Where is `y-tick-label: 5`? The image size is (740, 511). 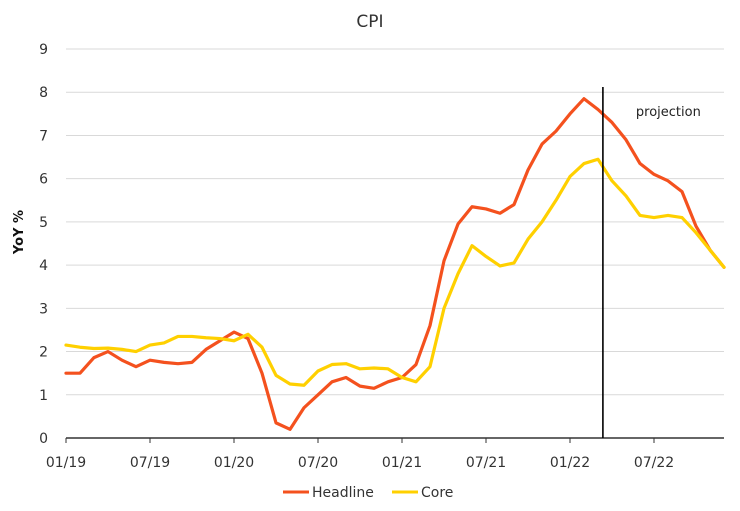
y-tick-label: 5 is located at coordinates (43, 223).